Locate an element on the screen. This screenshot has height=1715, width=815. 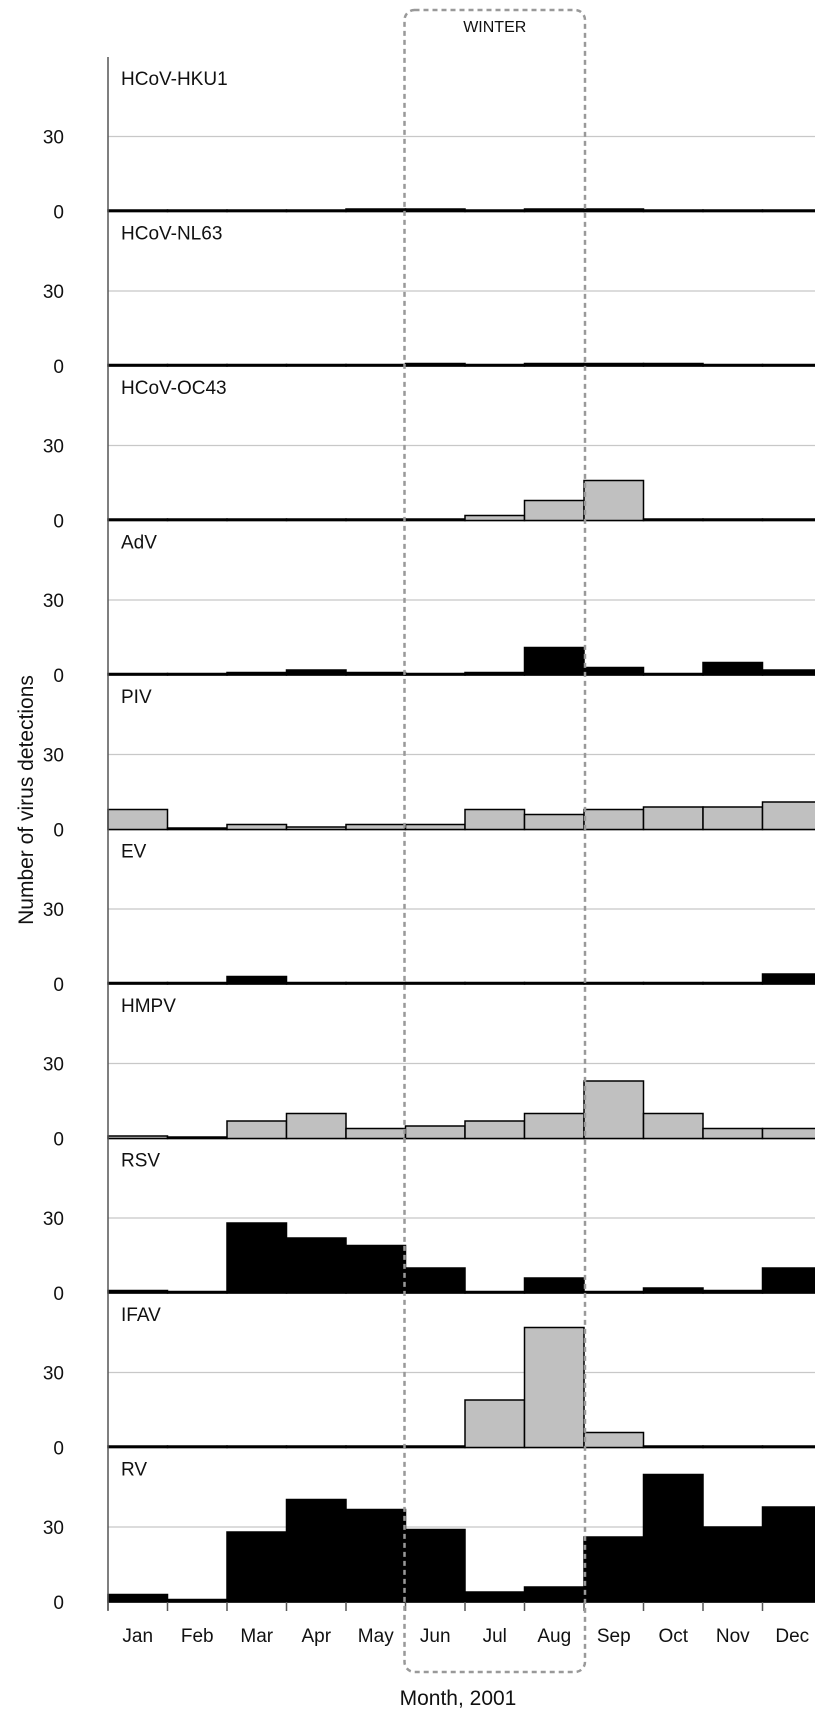
bar-hcov-oc43-nov is located at coordinates (733, 520).